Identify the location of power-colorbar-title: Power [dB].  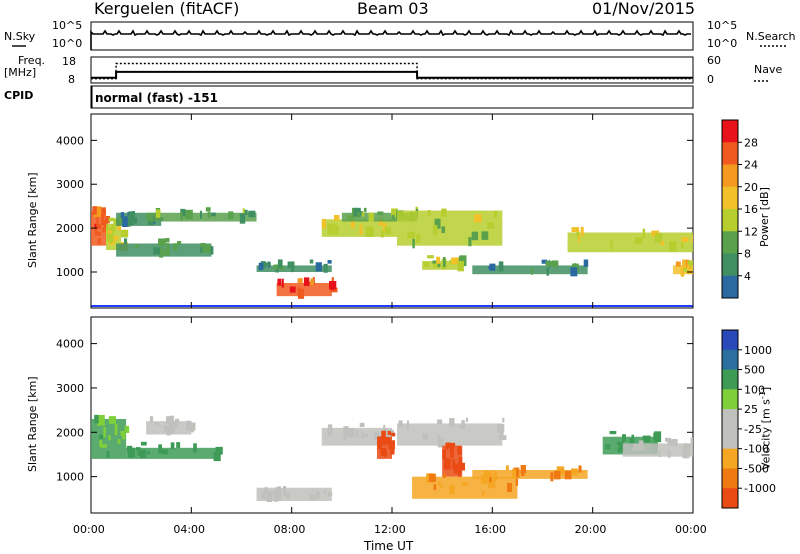
(764, 217).